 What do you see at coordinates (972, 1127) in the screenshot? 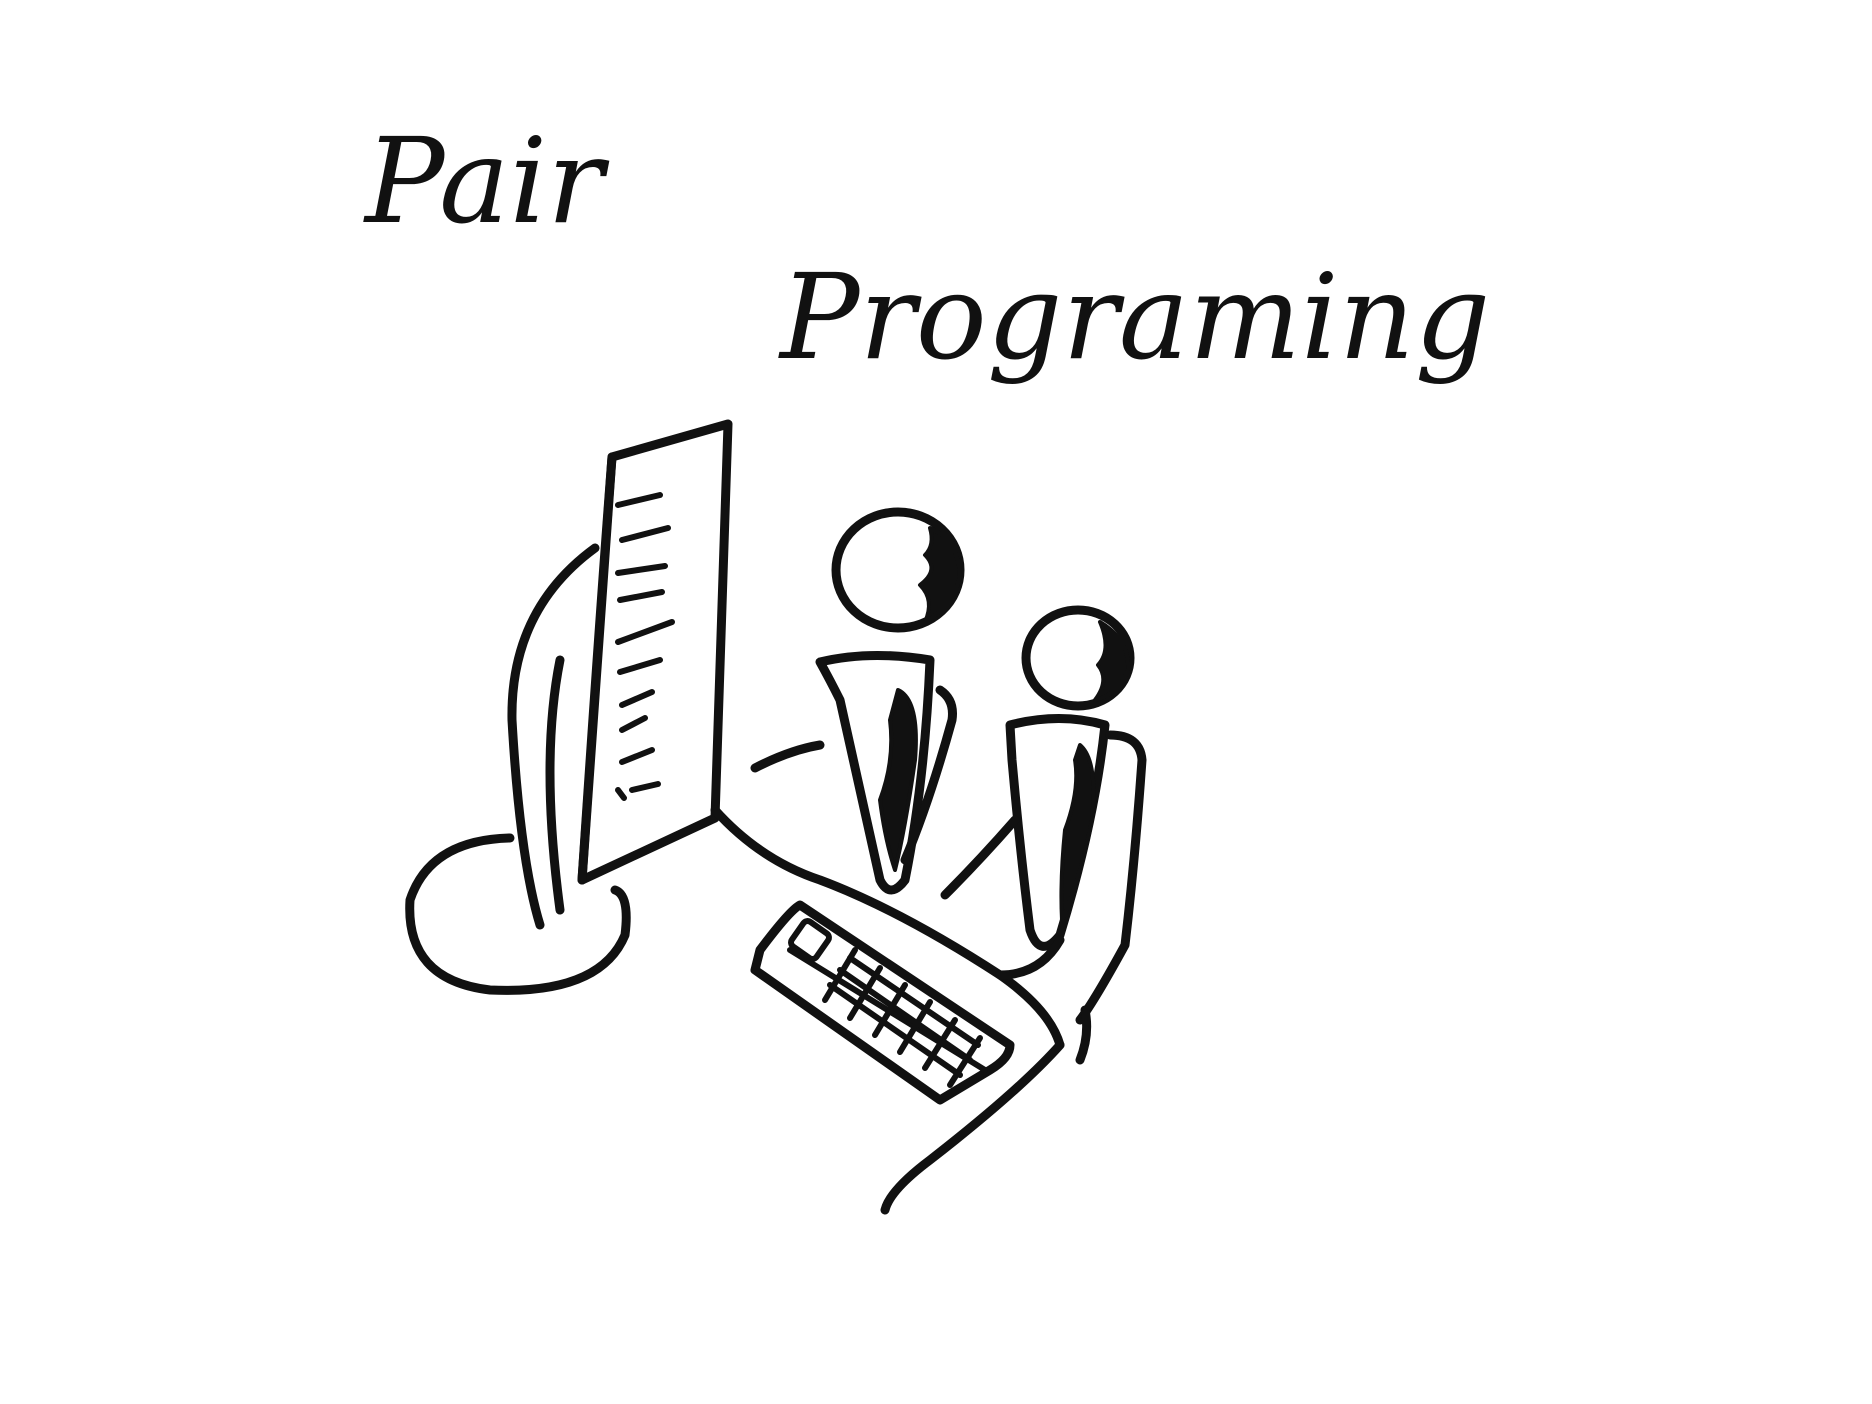
I see `desk-front-edge` at bounding box center [972, 1127].